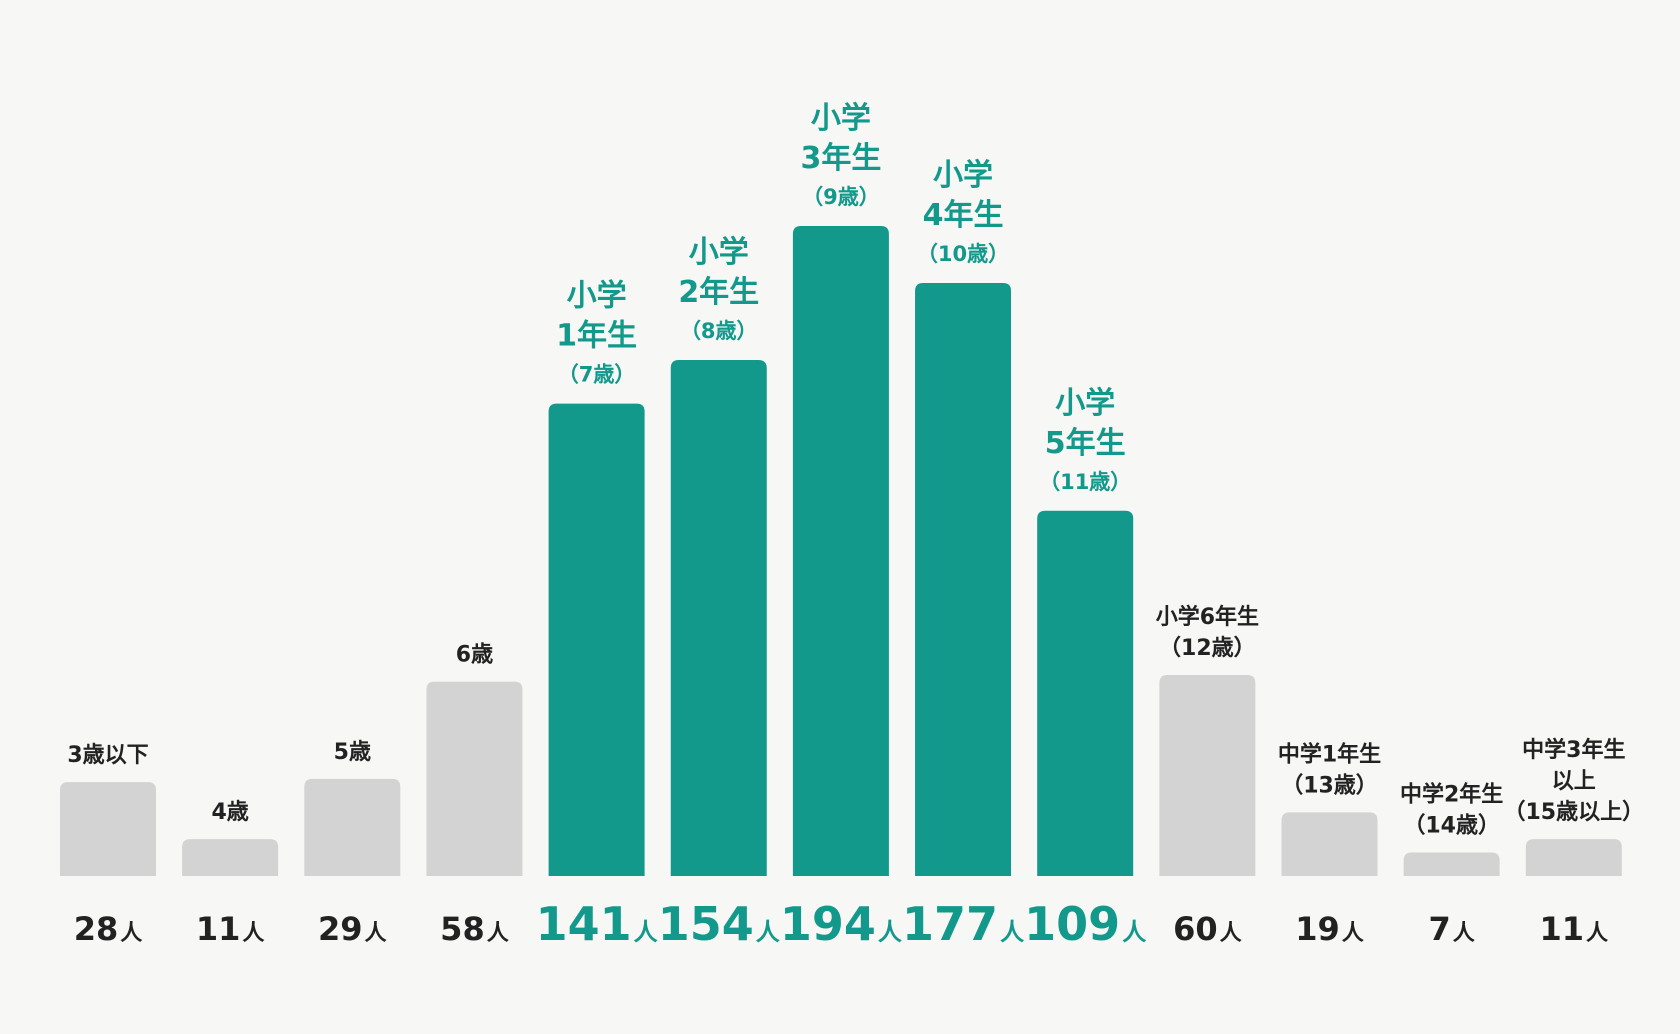  What do you see at coordinates (963, 215) in the screenshot?
I see `category-label-line-7-1: 4年生` at bounding box center [963, 215].